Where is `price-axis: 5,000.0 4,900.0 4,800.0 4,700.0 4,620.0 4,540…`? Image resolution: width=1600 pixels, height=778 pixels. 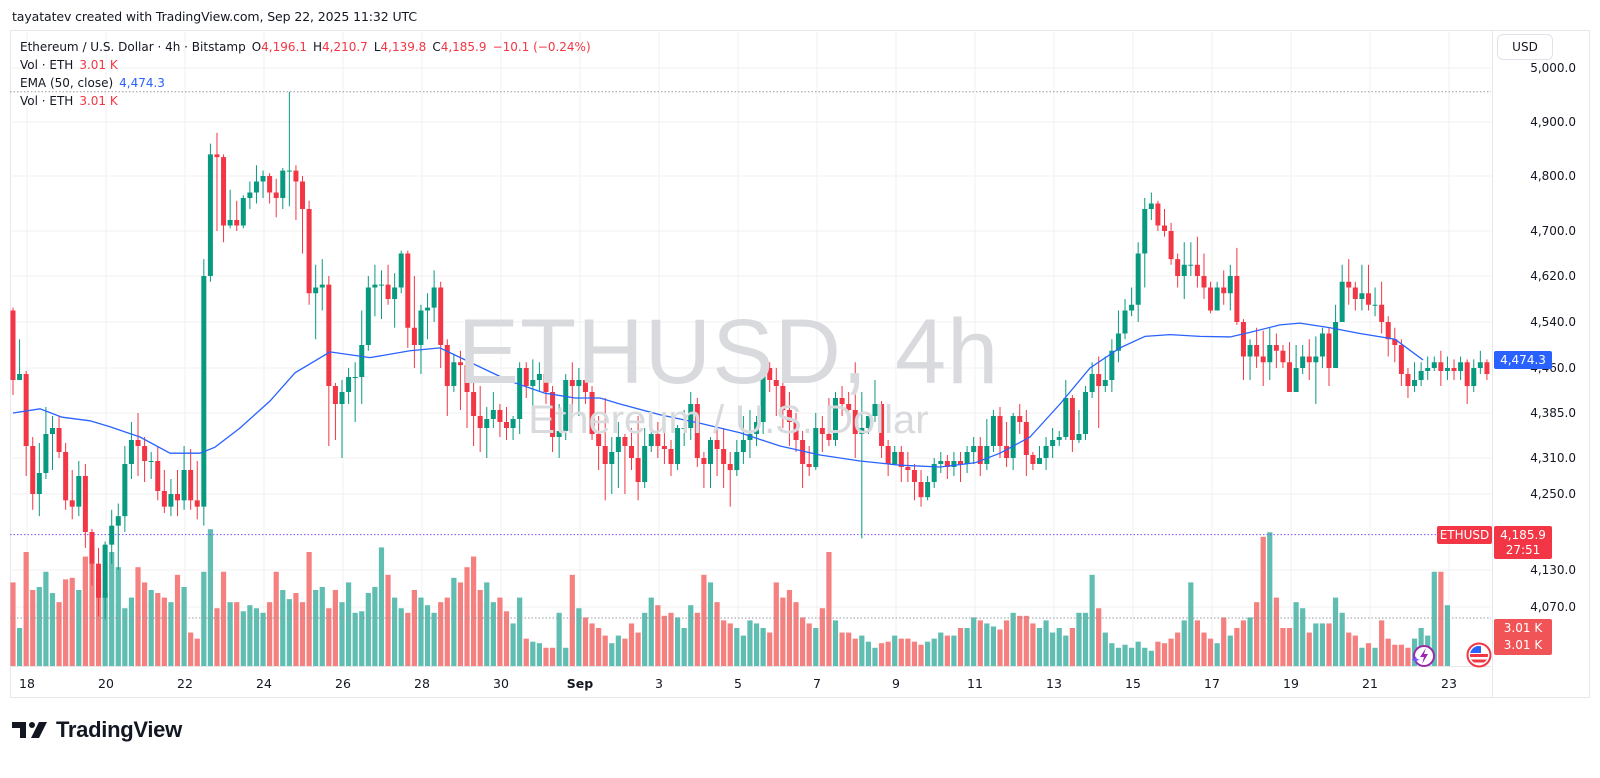 price-axis: 5,000.0 4,900.0 4,800.0 4,700.0 4,620.0 4,540… is located at coordinates (1541, 364).